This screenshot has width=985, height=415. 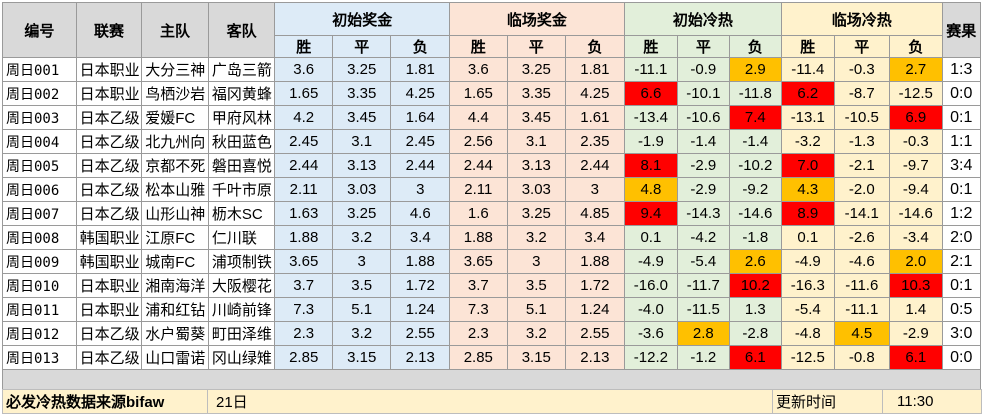 What do you see at coordinates (703, 117) in the screenshot?
I see `initial-heat-draw: -10.6` at bounding box center [703, 117].